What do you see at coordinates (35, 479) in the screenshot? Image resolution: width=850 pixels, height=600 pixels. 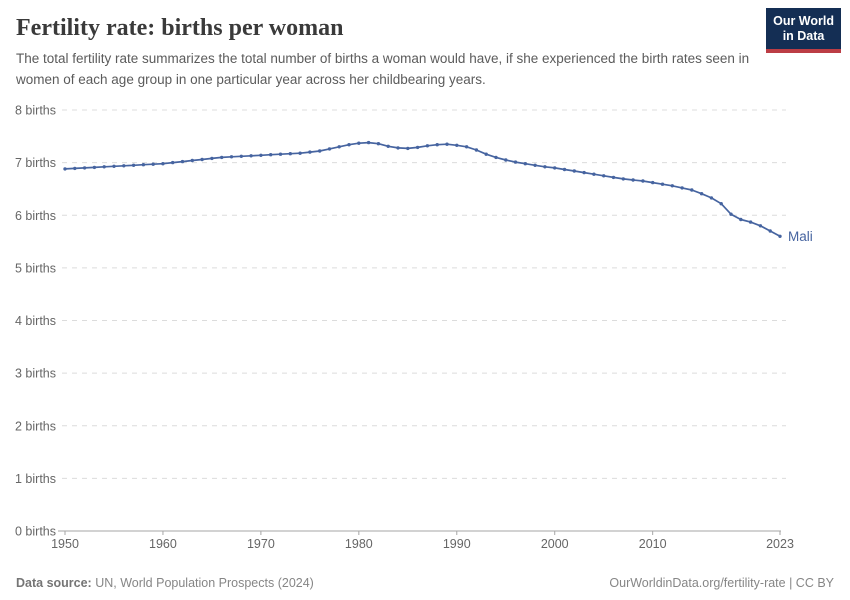 I see `y-tick-label: 1 births` at bounding box center [35, 479].